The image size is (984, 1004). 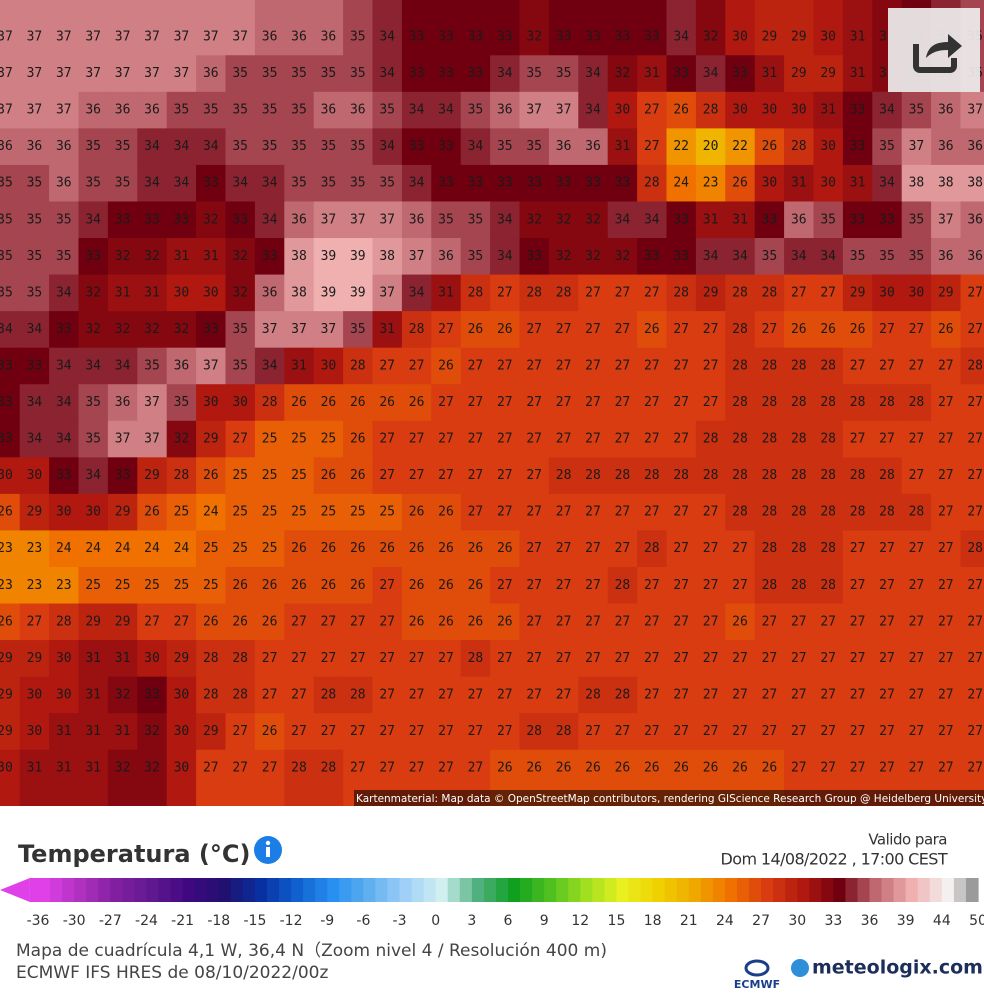 I want to click on temp-value: 37, so click(x=35, y=73).